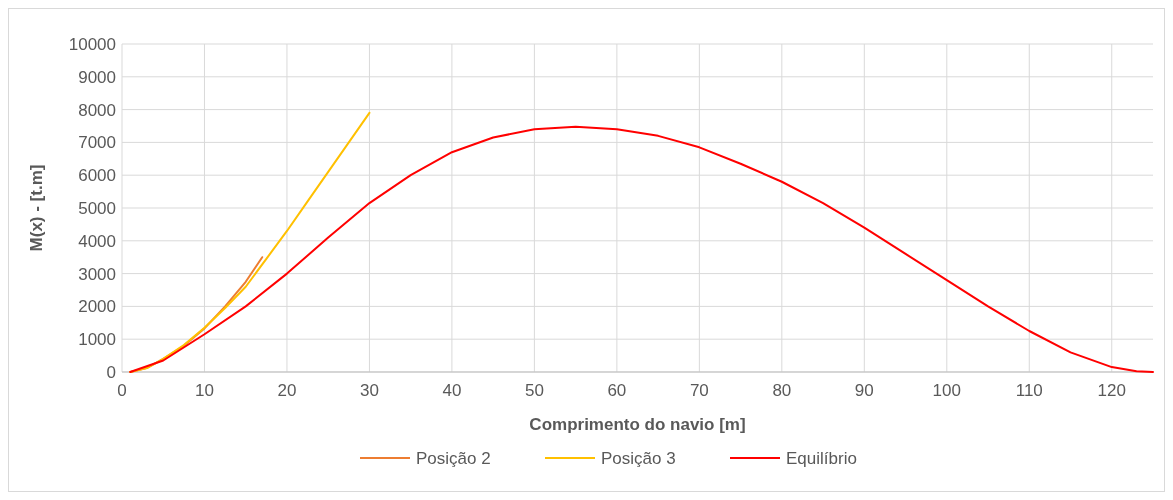  Describe the element at coordinates (111, 372) in the screenshot. I see `y-tick-label: 0` at that location.